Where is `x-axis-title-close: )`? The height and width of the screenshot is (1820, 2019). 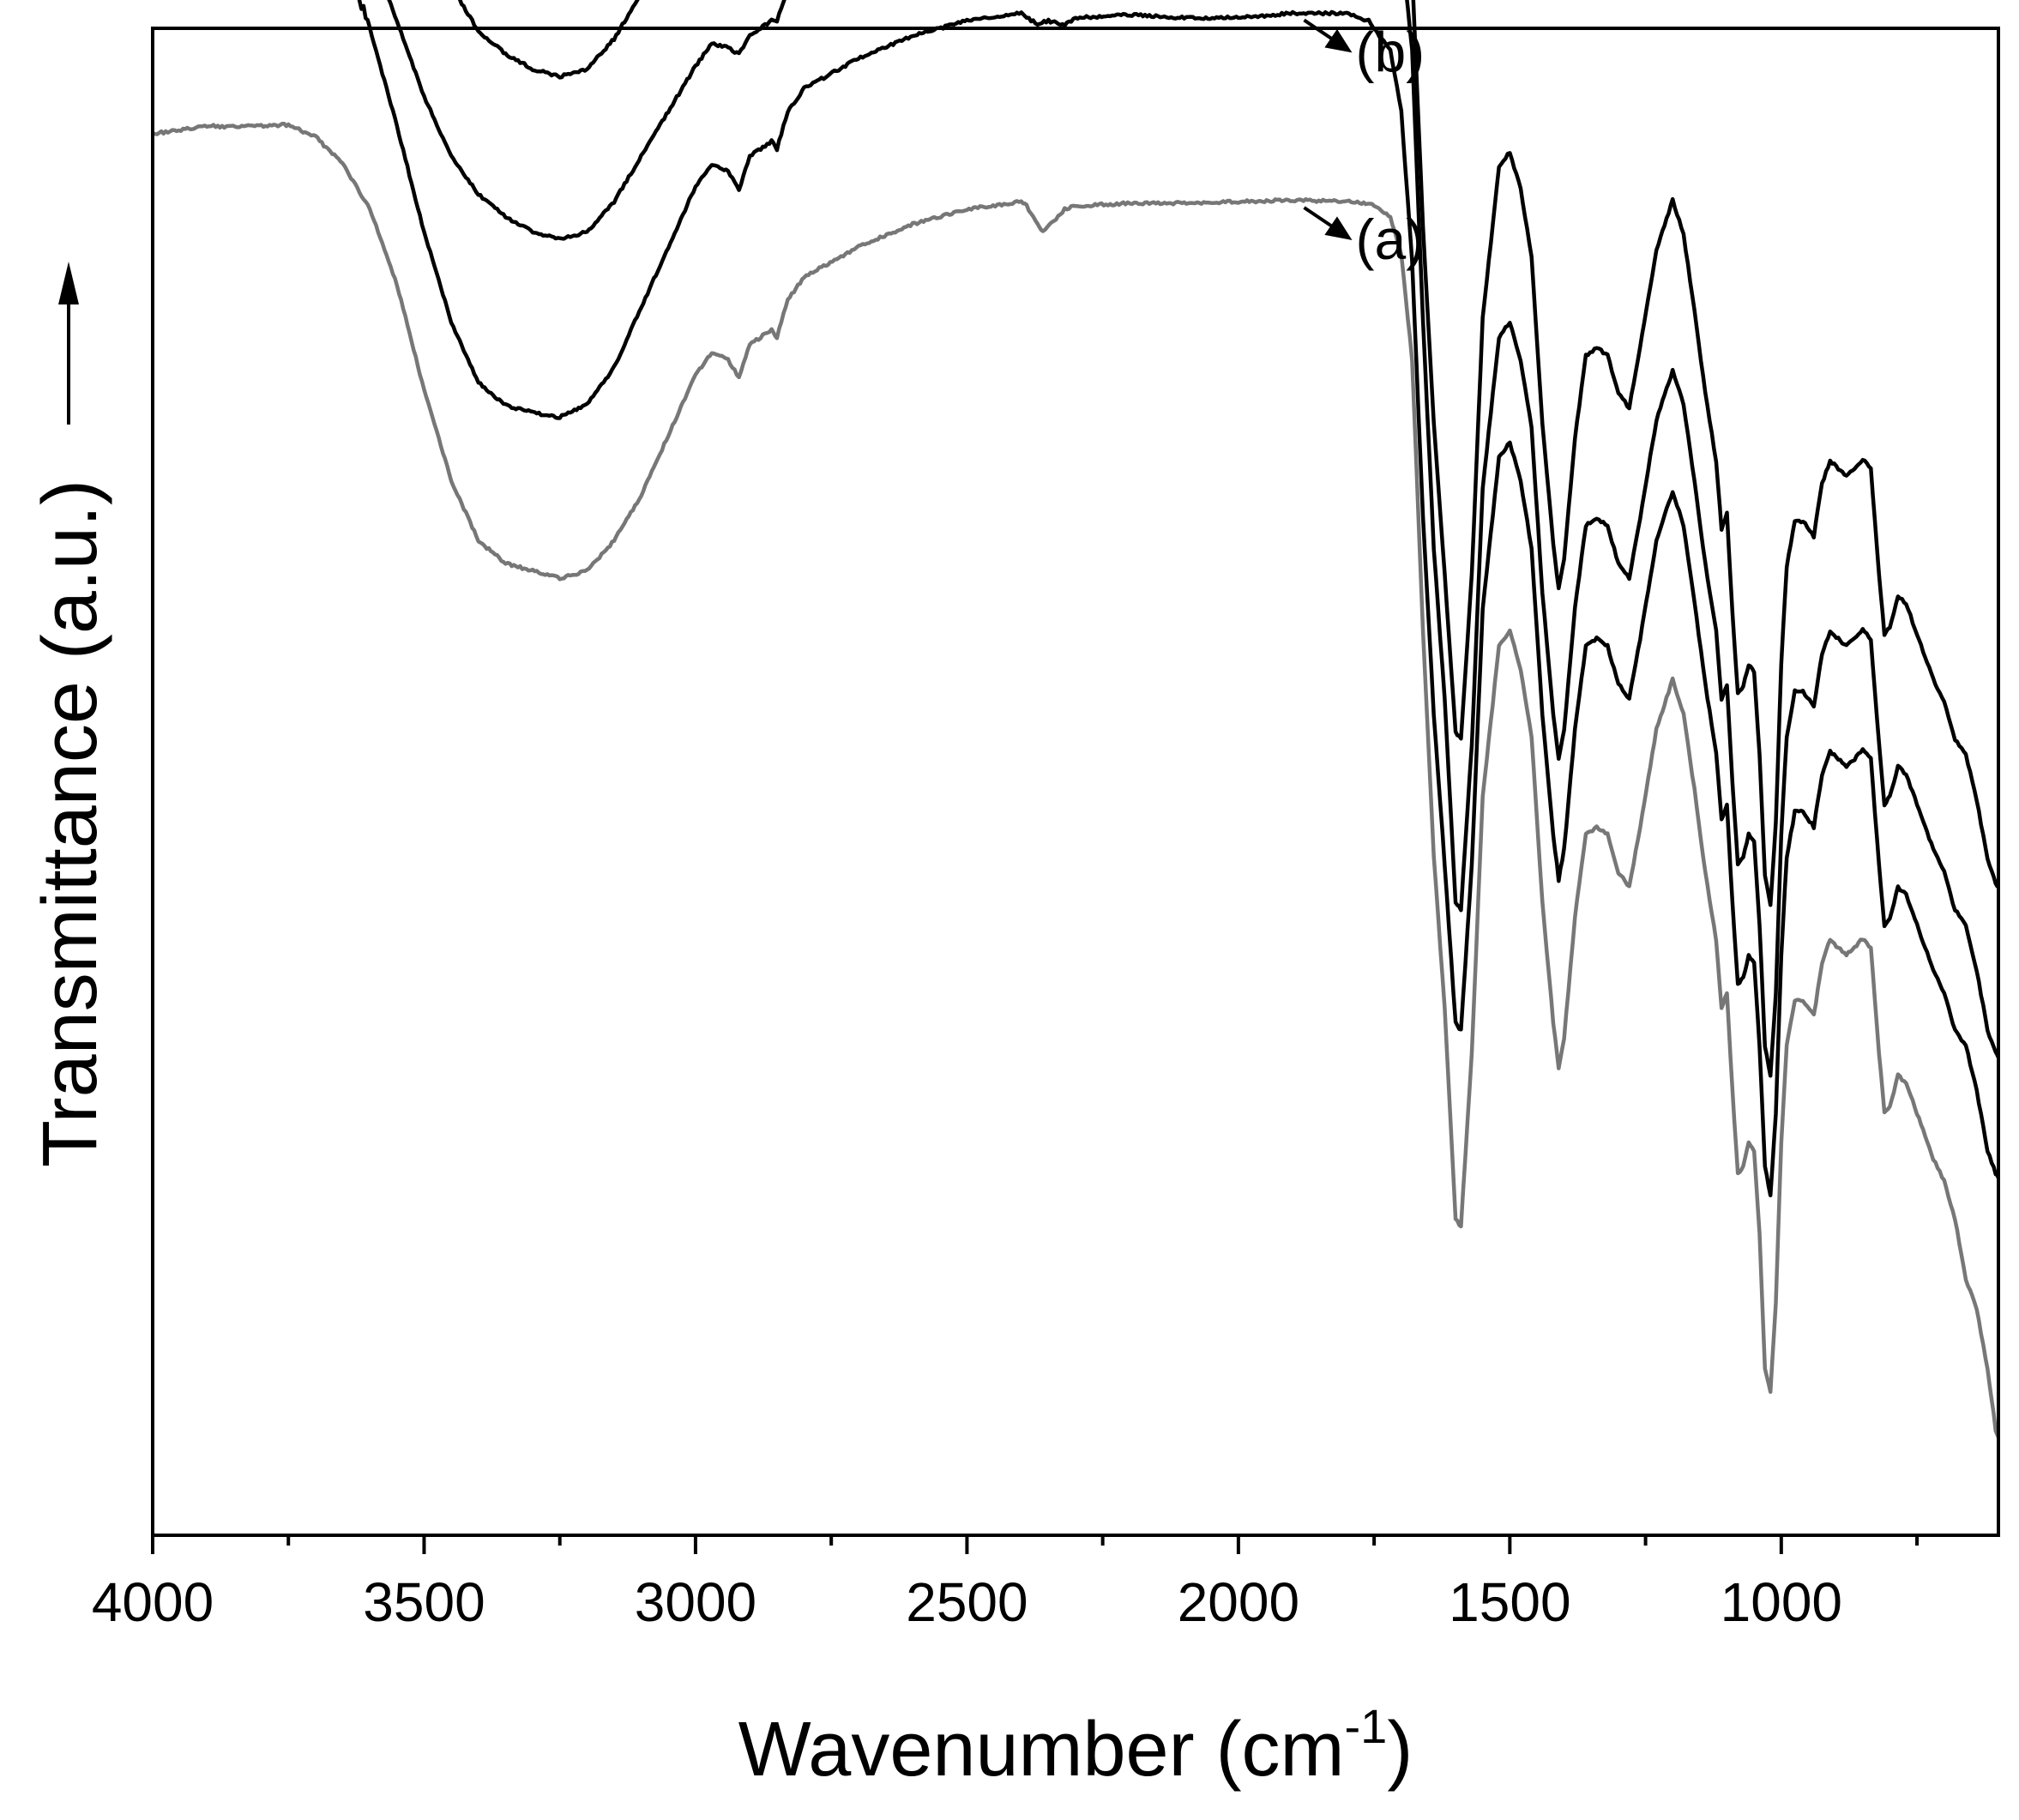
x-axis-title-close: ) is located at coordinates (1400, 1750).